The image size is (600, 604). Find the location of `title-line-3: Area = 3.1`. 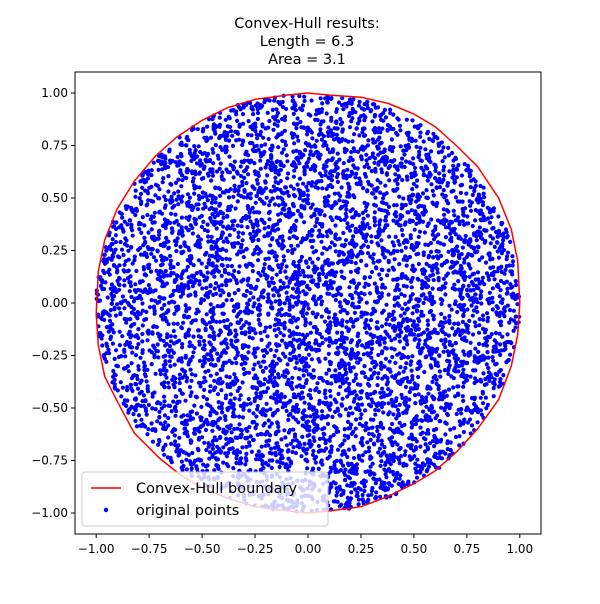

title-line-3: Area = 3.1 is located at coordinates (307, 60).